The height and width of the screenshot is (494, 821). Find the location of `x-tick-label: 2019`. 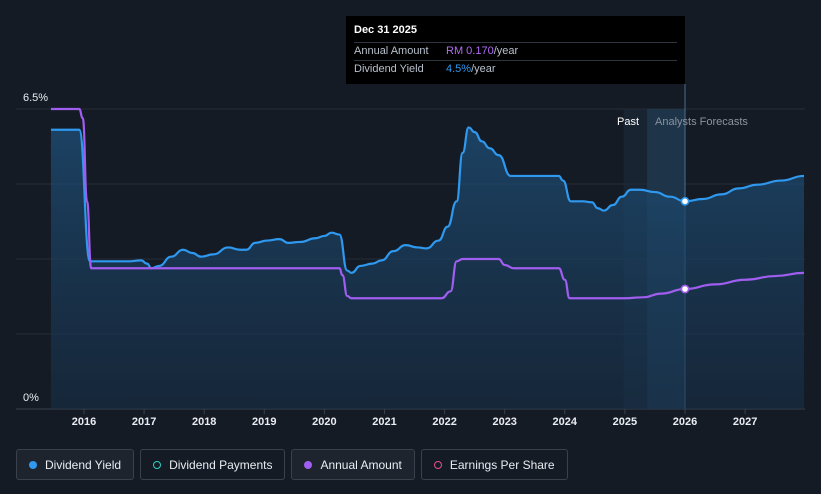

x-tick-label: 2019 is located at coordinates (264, 422).